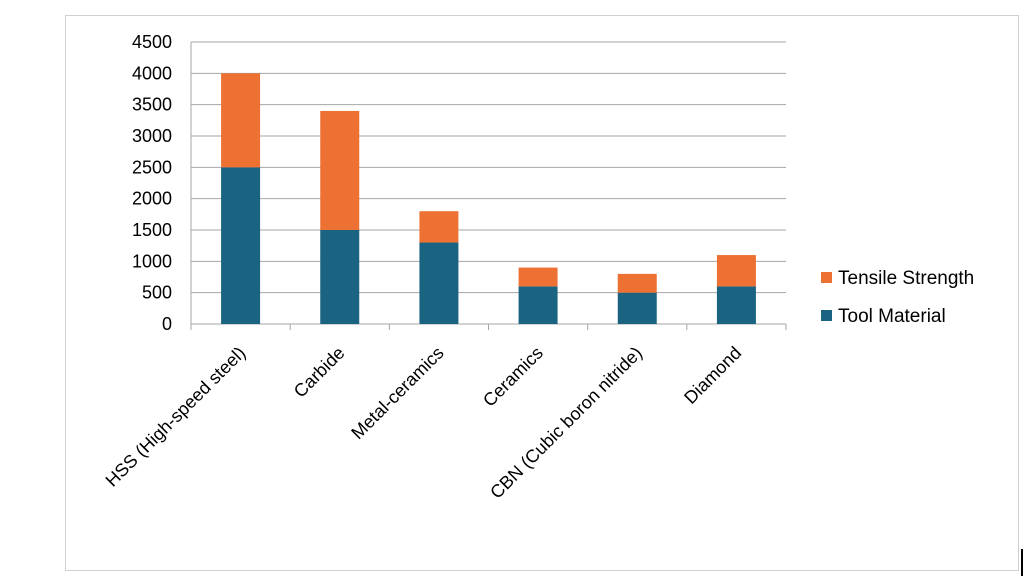 This screenshot has height=576, width=1024. What do you see at coordinates (152, 136) in the screenshot?
I see `y-tick-label: 3000` at bounding box center [152, 136].